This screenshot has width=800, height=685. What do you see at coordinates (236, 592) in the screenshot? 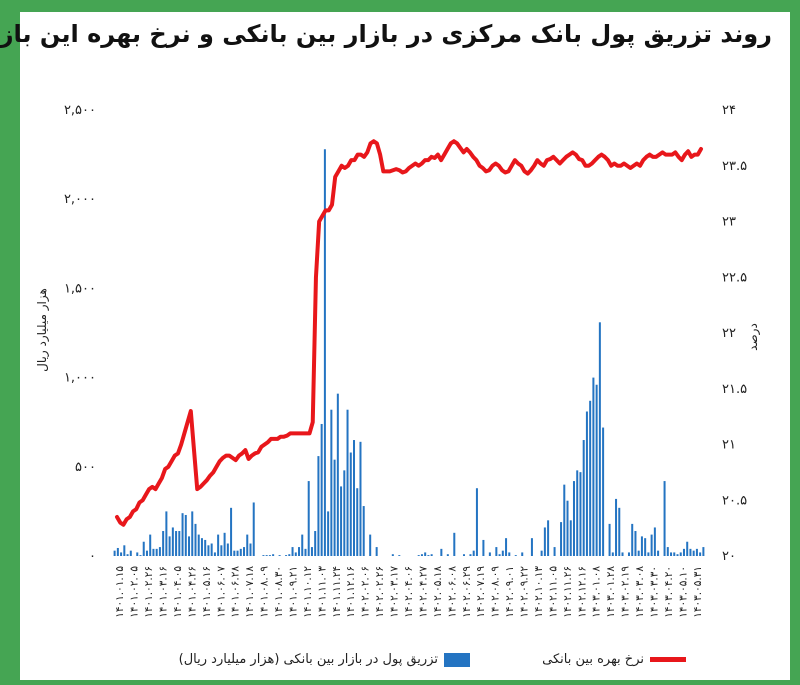
I see `x-tick-label: ۱۴۰۱.۰۶.۲۸` at bounding box center [236, 592].